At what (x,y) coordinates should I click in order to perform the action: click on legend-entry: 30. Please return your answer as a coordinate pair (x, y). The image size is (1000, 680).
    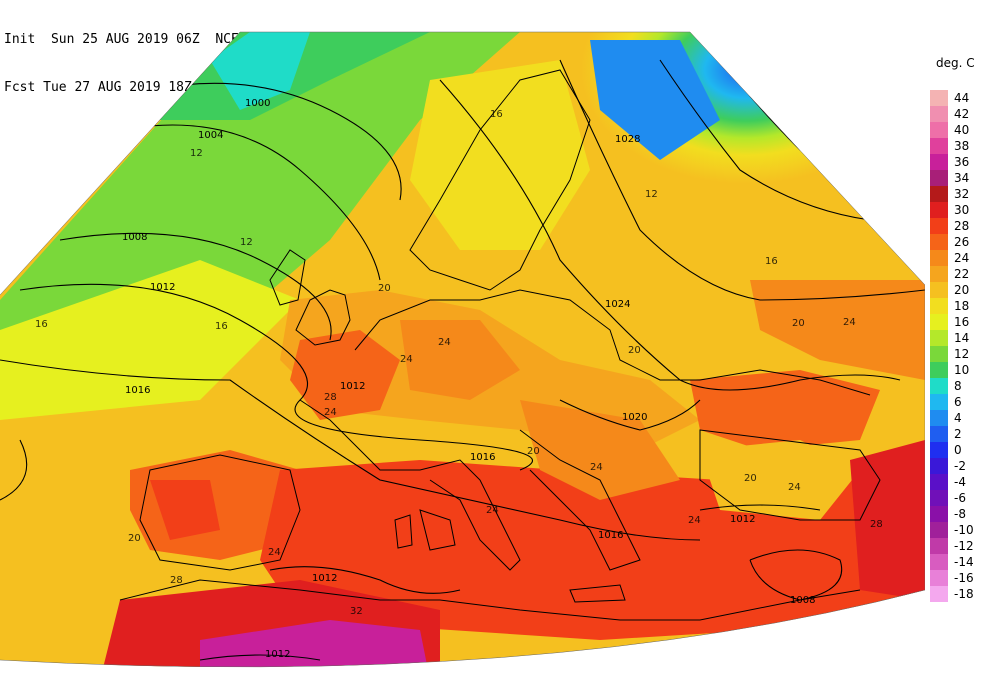
    Looking at the image, I should click on (965, 210).